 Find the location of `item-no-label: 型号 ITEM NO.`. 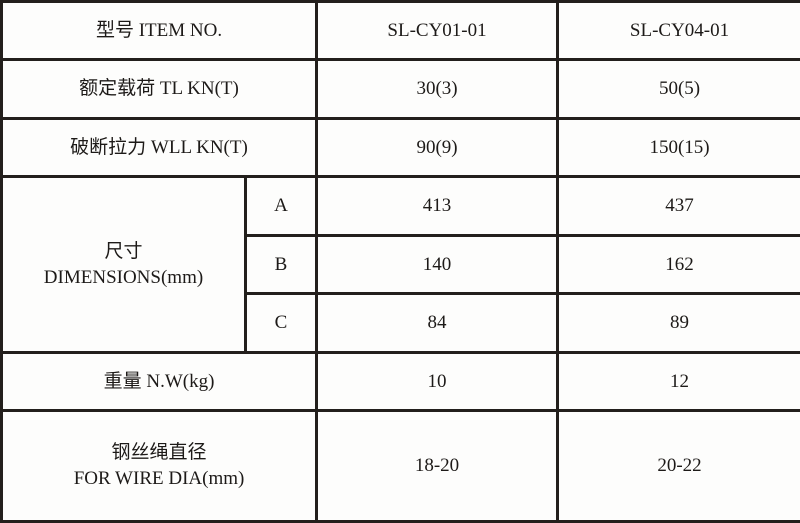

item-no-label: 型号 ITEM NO. is located at coordinates (159, 31).